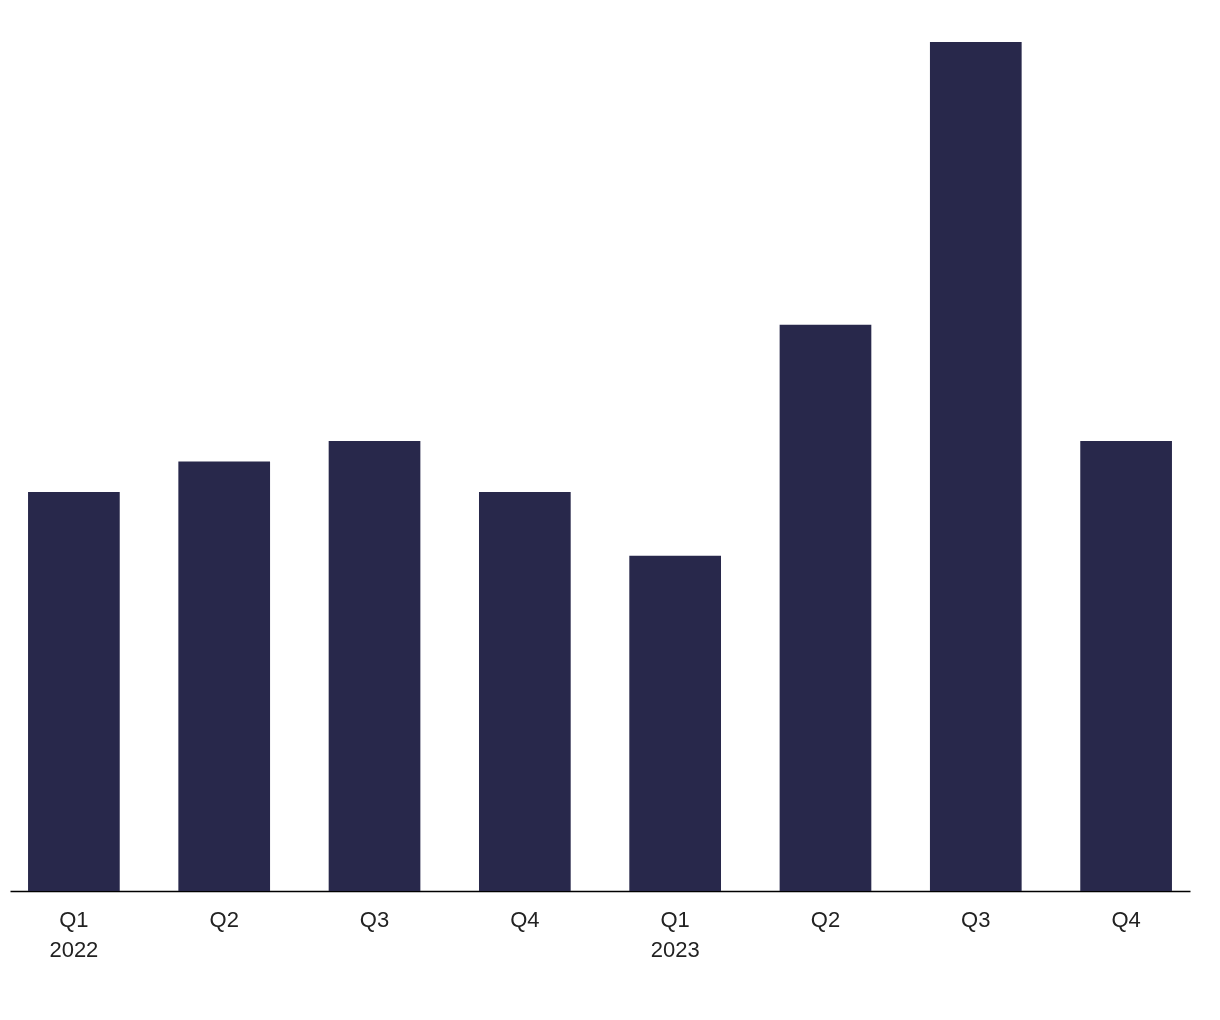  Describe the element at coordinates (74, 934) in the screenshot. I see `x-tick-label: Q1 2022` at that location.